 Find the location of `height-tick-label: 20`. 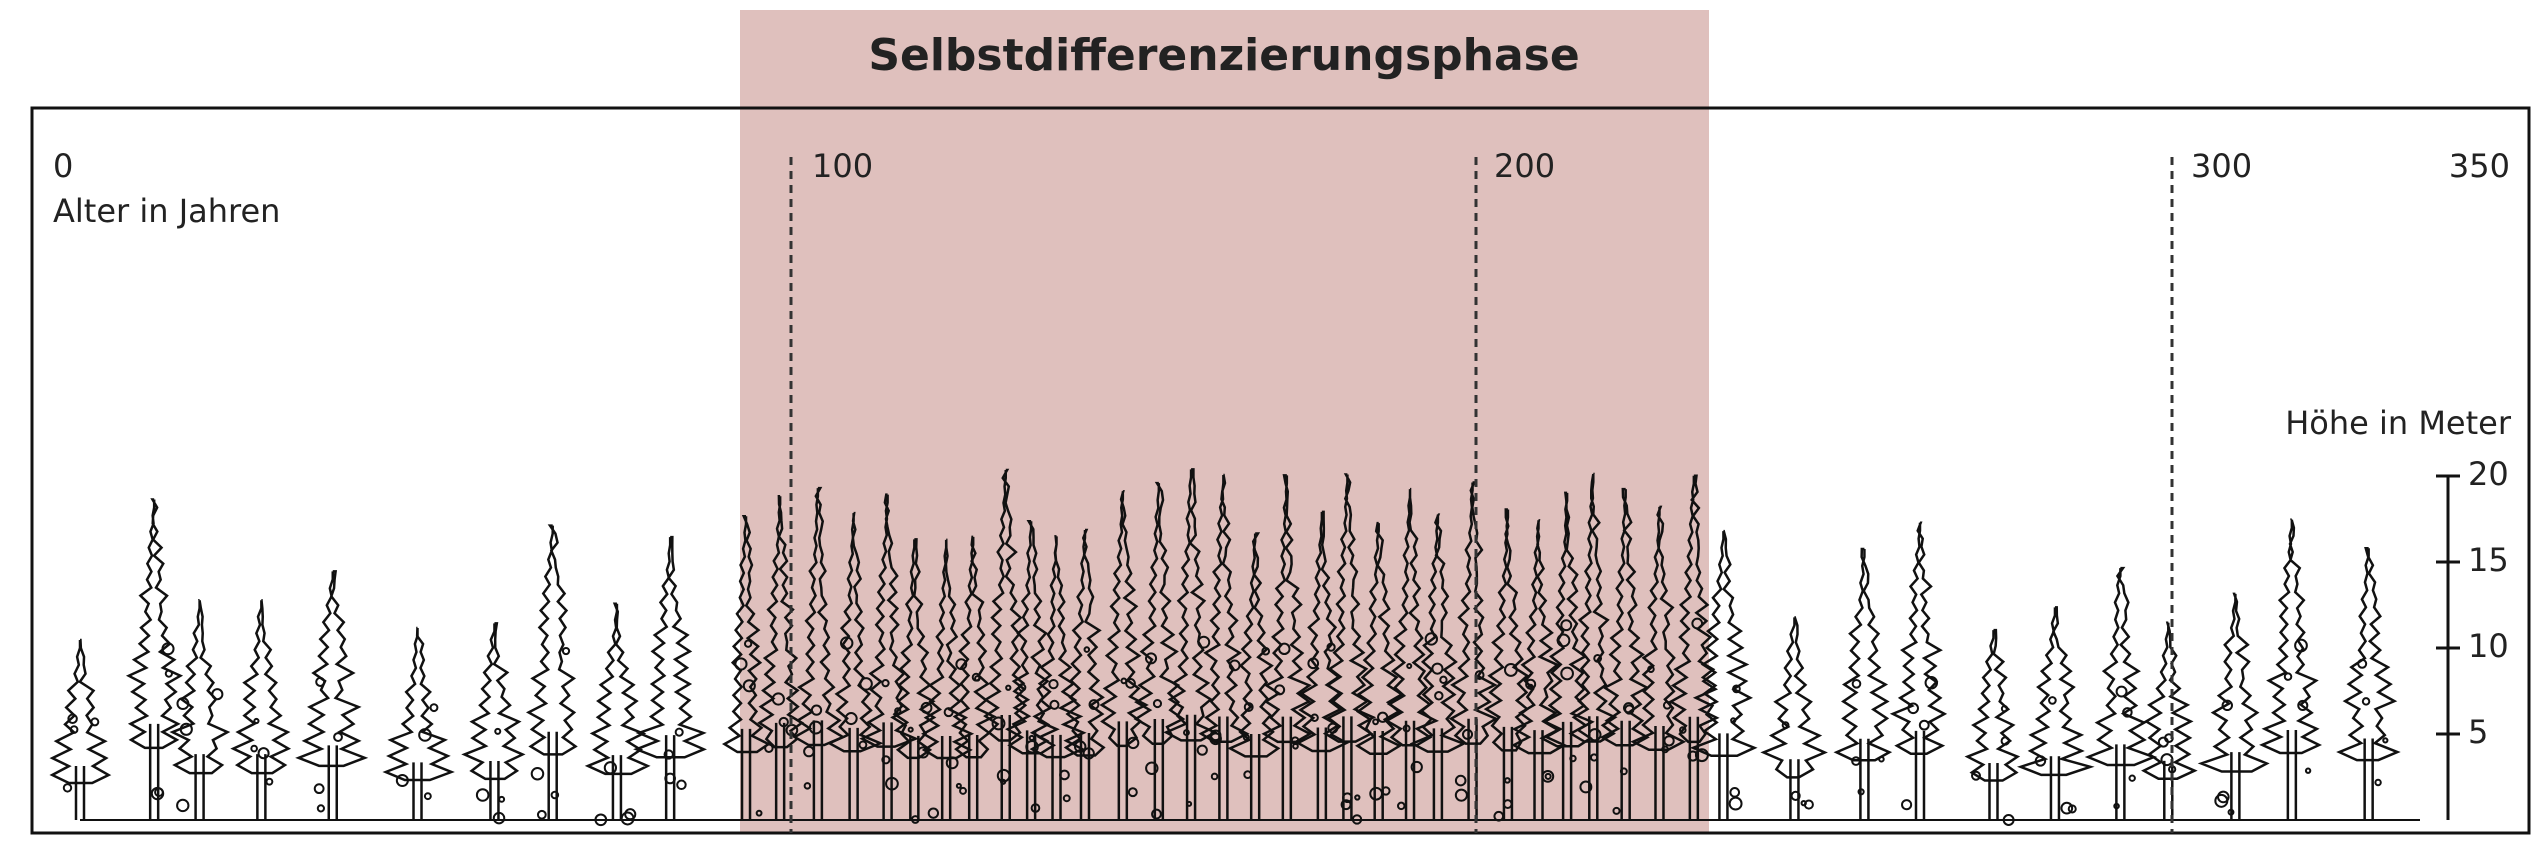

height-tick-label: 20 is located at coordinates (2488, 474).